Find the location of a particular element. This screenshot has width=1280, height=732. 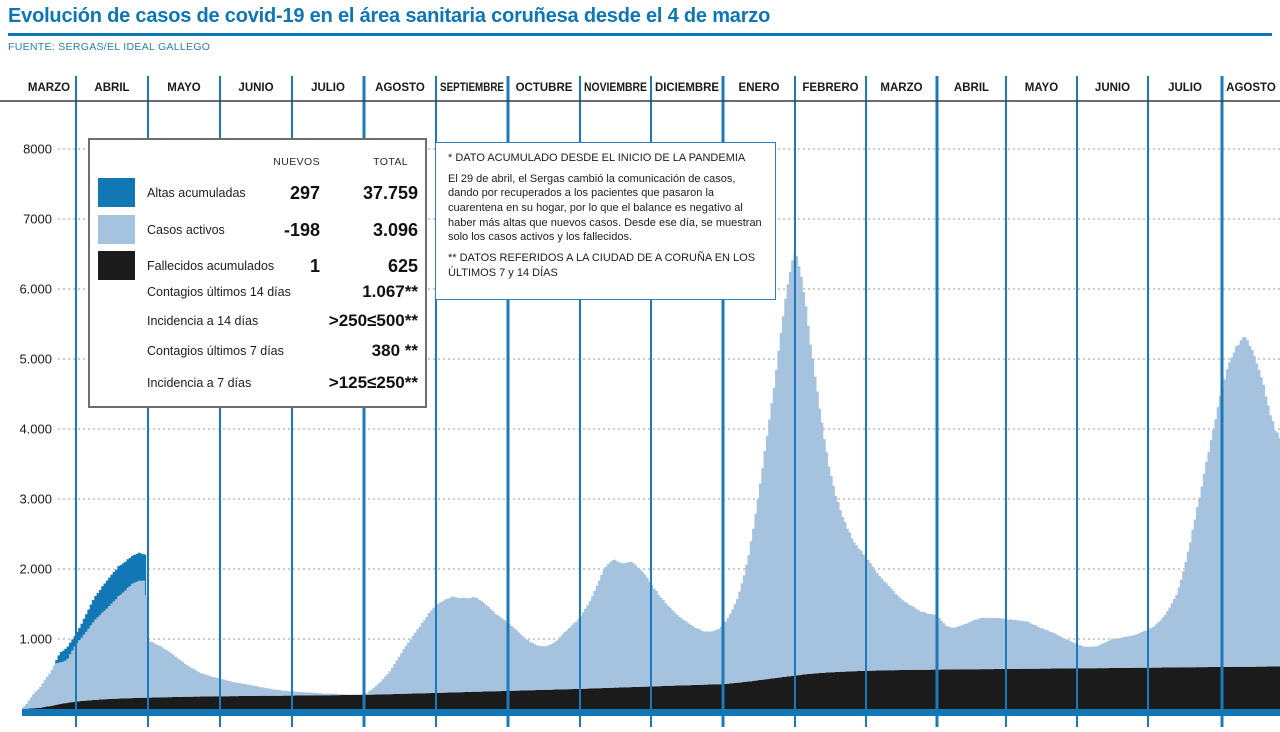

legend-value-total: 37.759 is located at coordinates (390, 192).